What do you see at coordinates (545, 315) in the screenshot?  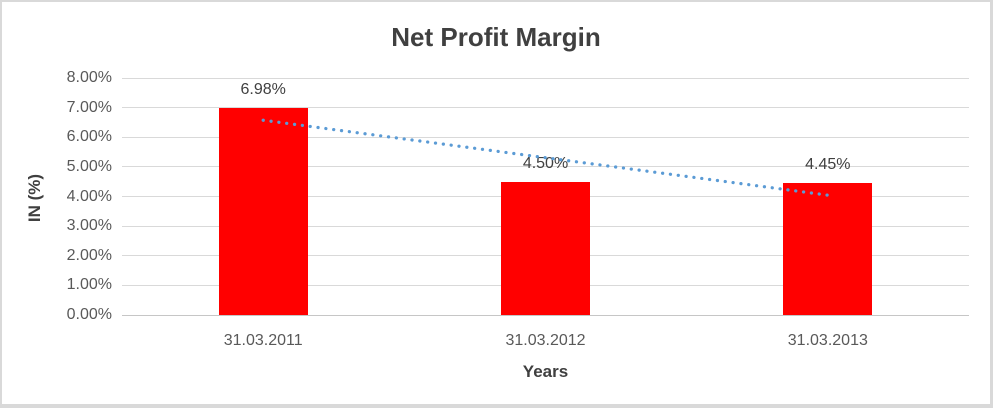 I see `x-axis-line` at bounding box center [545, 315].